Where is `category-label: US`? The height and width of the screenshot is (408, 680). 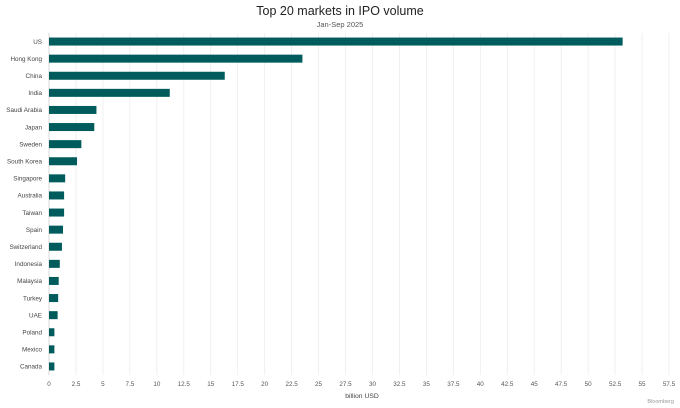 category-label: US is located at coordinates (37, 42).